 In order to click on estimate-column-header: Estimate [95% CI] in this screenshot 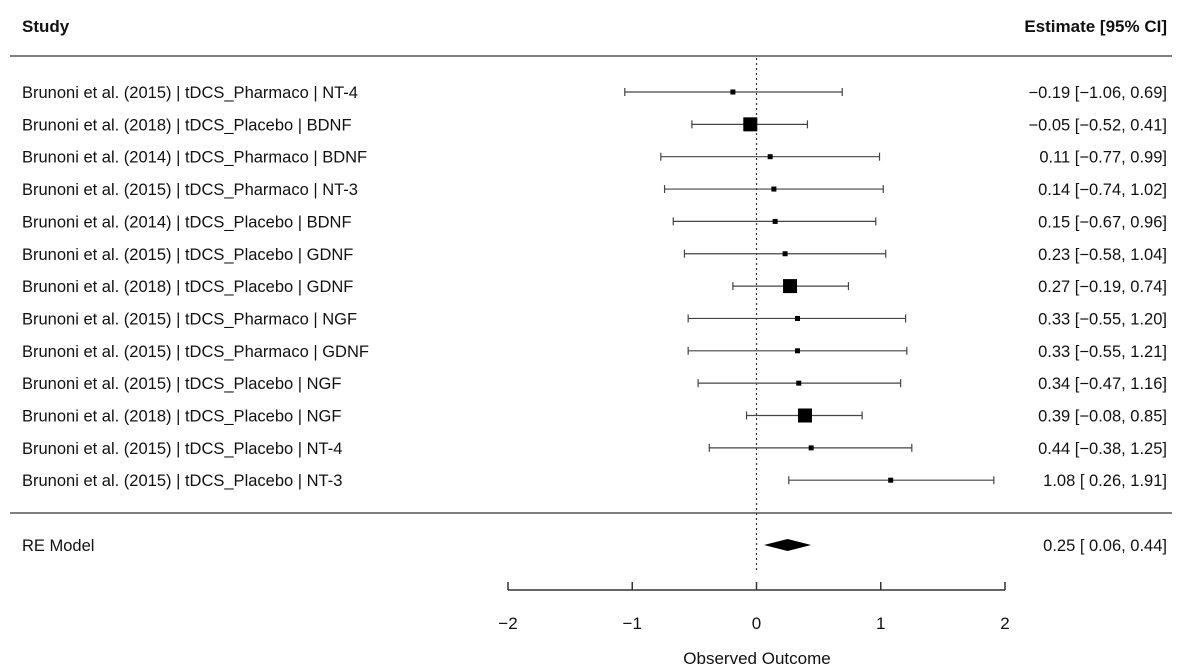, I will do `click(1095, 26)`.